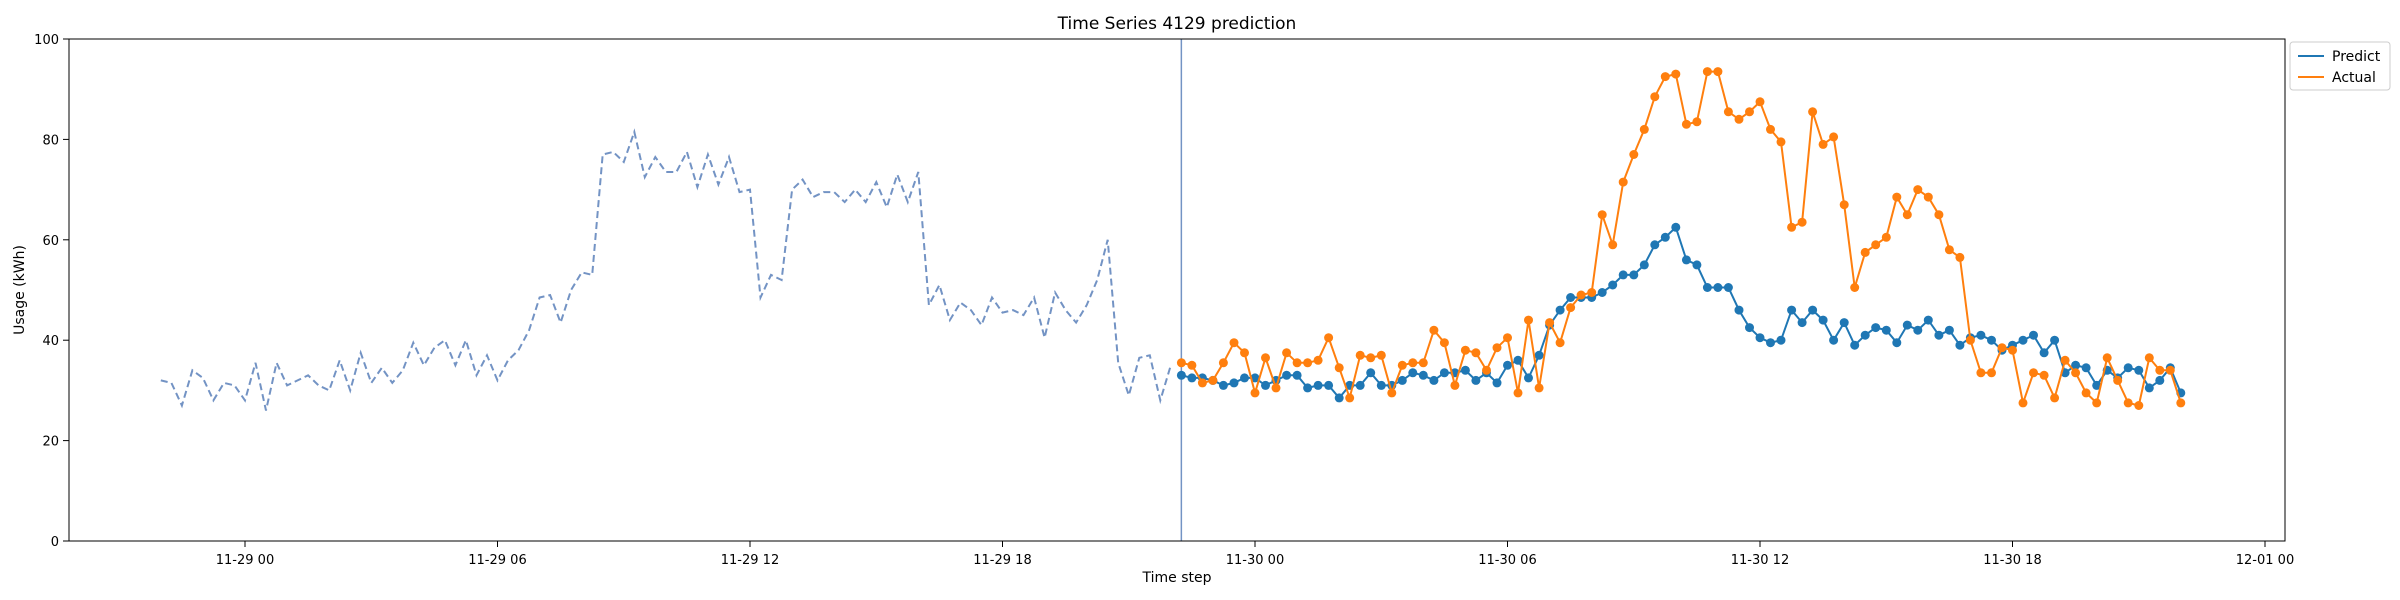  What do you see at coordinates (2340, 66) in the screenshot?
I see `legend: Predict Actual` at bounding box center [2340, 66].